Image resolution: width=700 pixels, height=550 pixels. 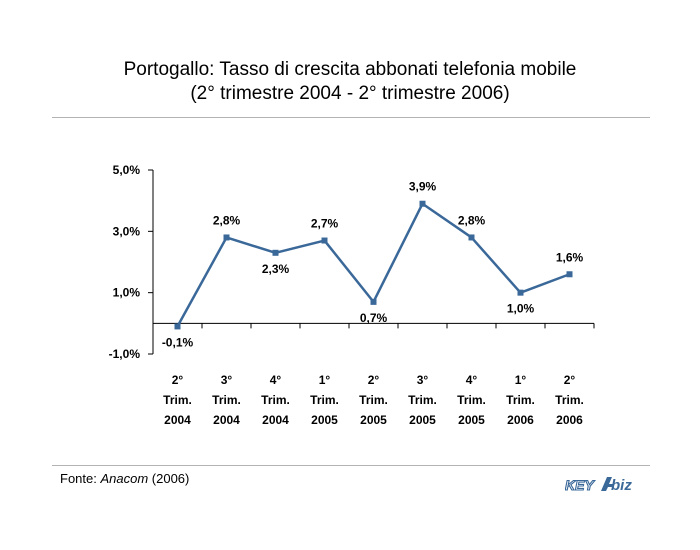 What do you see at coordinates (570, 257) in the screenshot?
I see `data-label: 1,6%` at bounding box center [570, 257].